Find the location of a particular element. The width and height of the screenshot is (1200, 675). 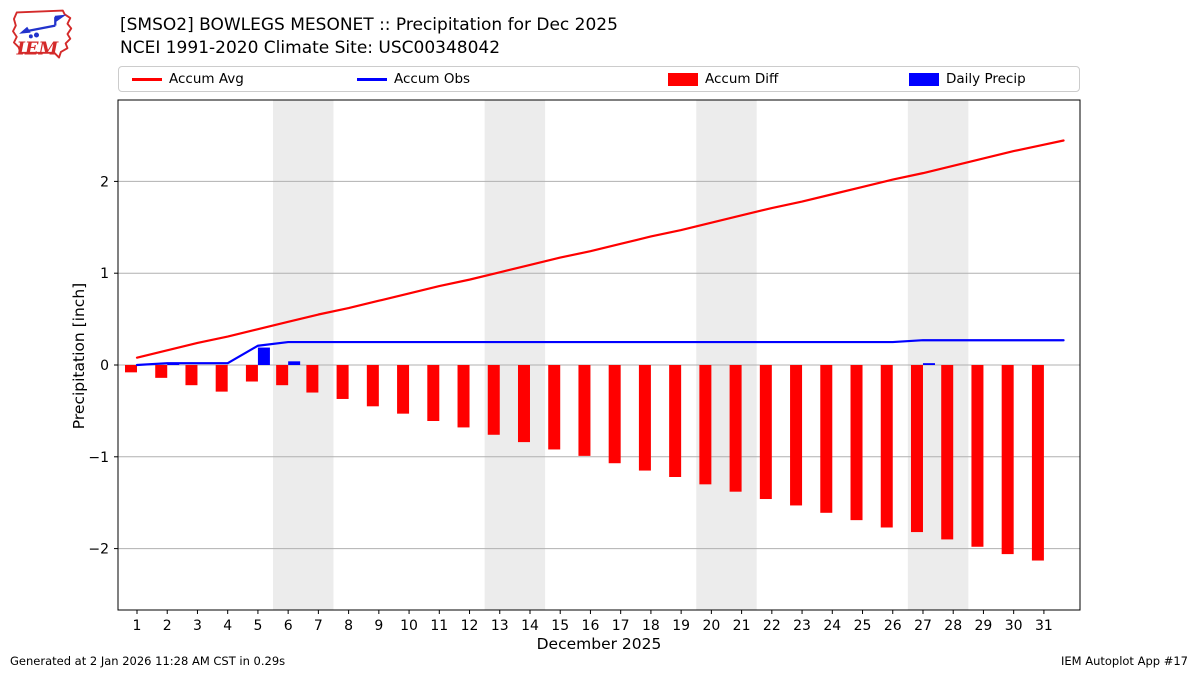

x-tick-label: 29 is located at coordinates (984, 626).